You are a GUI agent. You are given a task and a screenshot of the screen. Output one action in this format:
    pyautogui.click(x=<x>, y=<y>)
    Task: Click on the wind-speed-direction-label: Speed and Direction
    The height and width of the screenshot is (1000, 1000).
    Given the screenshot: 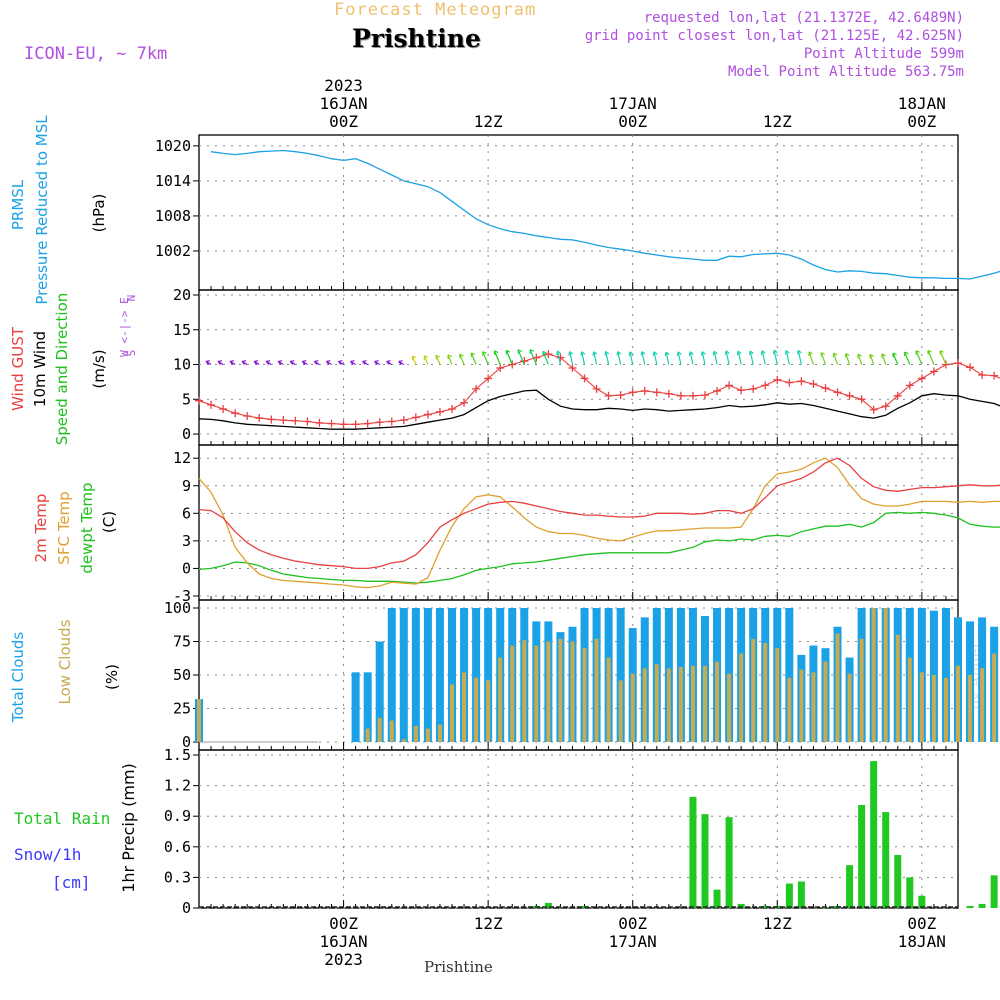 What is the action you would take?
    pyautogui.click(x=62, y=369)
    